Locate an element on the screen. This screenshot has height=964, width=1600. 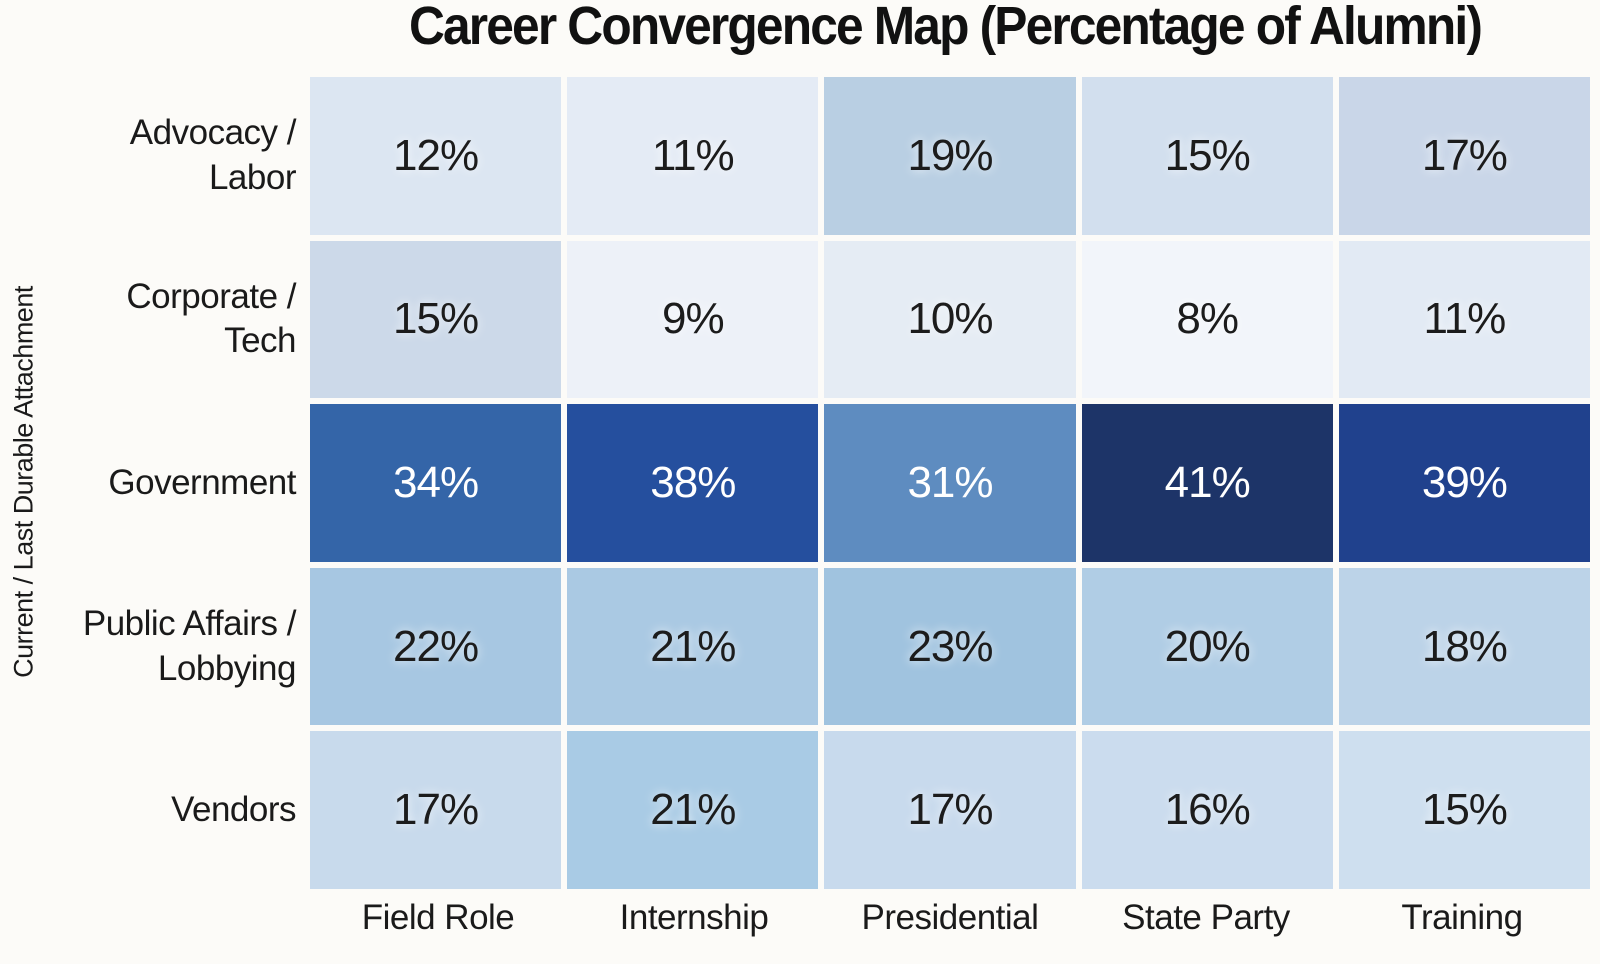
heatmap-cell-vendors-presidential: 17% is located at coordinates (950, 810).